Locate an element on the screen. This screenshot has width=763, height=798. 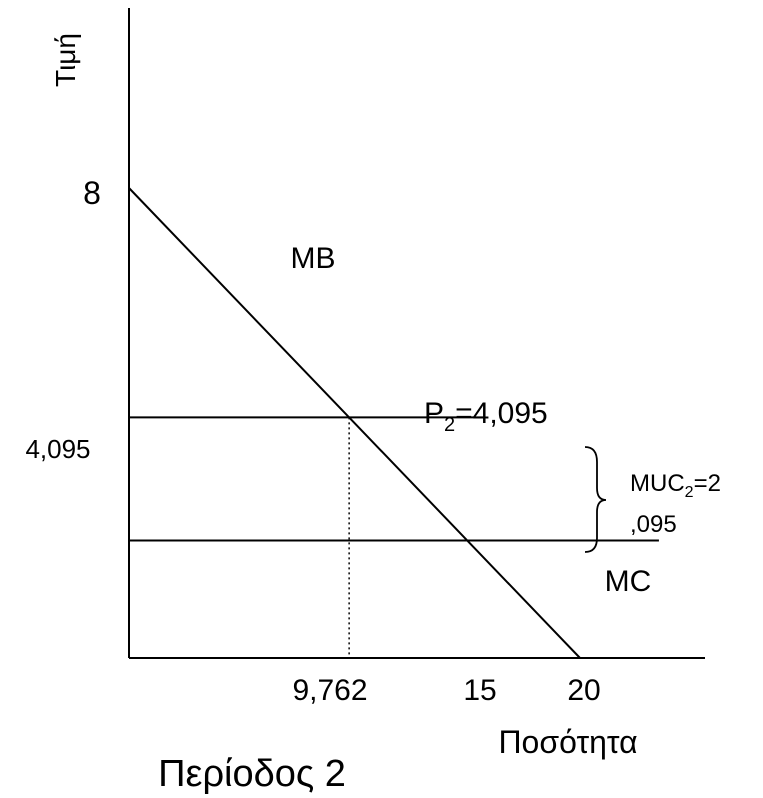
x-axis-label: Ποσότητα is located at coordinates (567, 742).